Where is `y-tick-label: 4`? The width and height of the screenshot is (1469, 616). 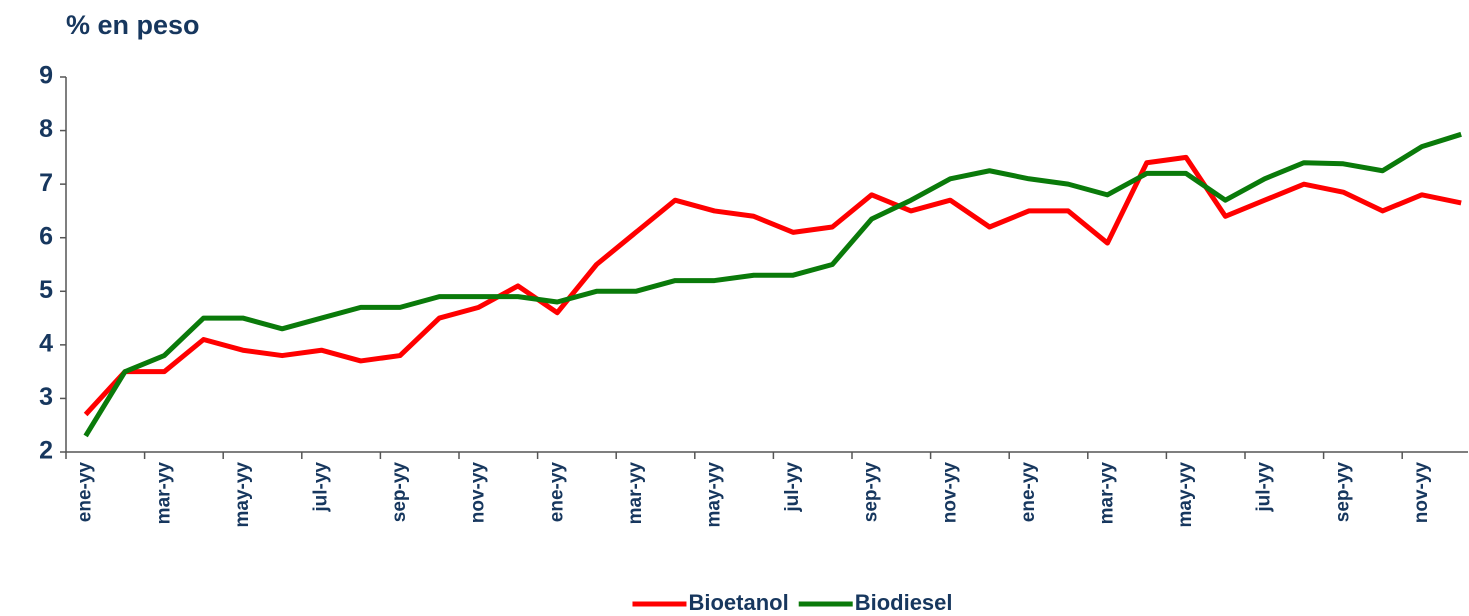
y-tick-label: 4 is located at coordinates (46, 343).